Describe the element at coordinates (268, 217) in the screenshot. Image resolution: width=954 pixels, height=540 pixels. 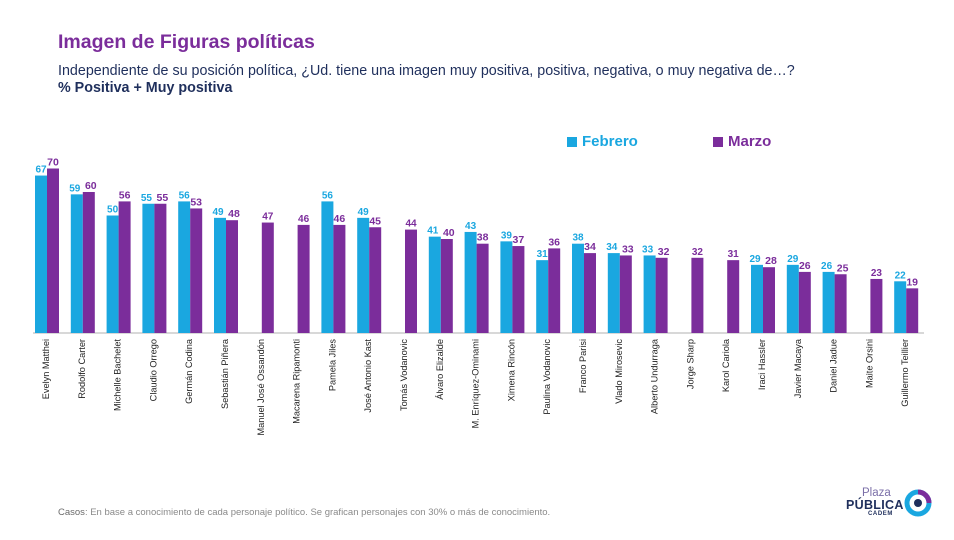
I see `data-label-marzo-6: 47` at that location.